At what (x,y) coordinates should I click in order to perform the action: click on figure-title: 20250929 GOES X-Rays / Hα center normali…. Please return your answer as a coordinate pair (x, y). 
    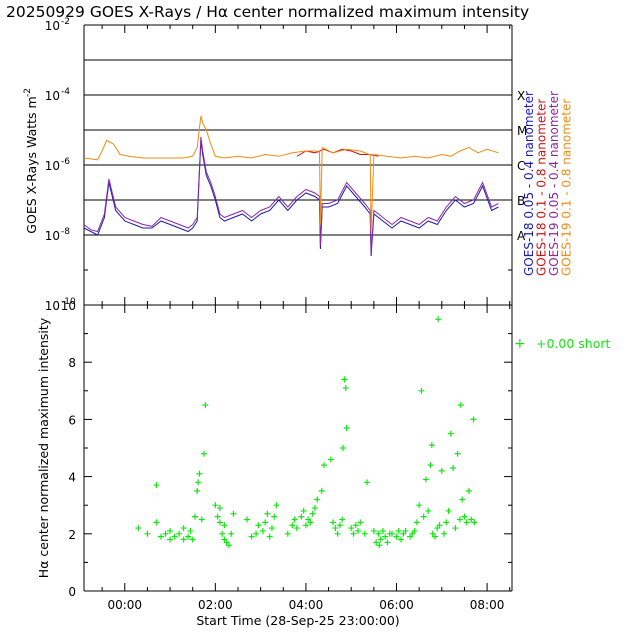
    Looking at the image, I should click on (267, 12).